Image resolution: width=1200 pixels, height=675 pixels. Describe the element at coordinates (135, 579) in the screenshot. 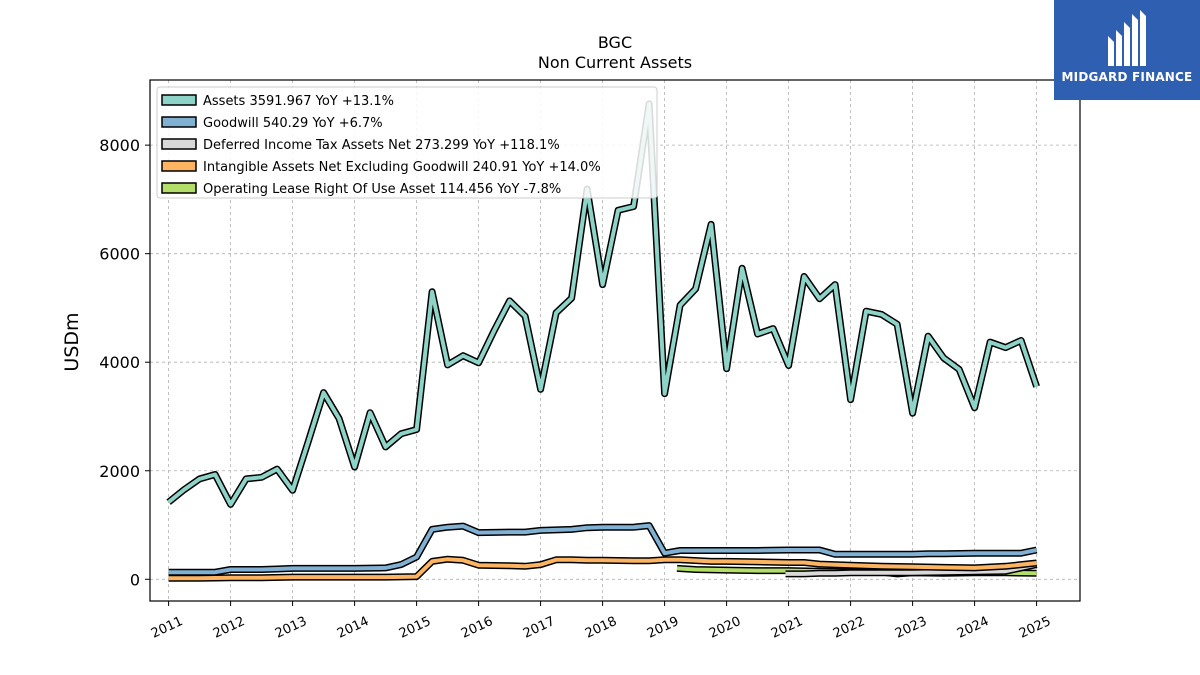

I see `y-tick-label: 0` at that location.